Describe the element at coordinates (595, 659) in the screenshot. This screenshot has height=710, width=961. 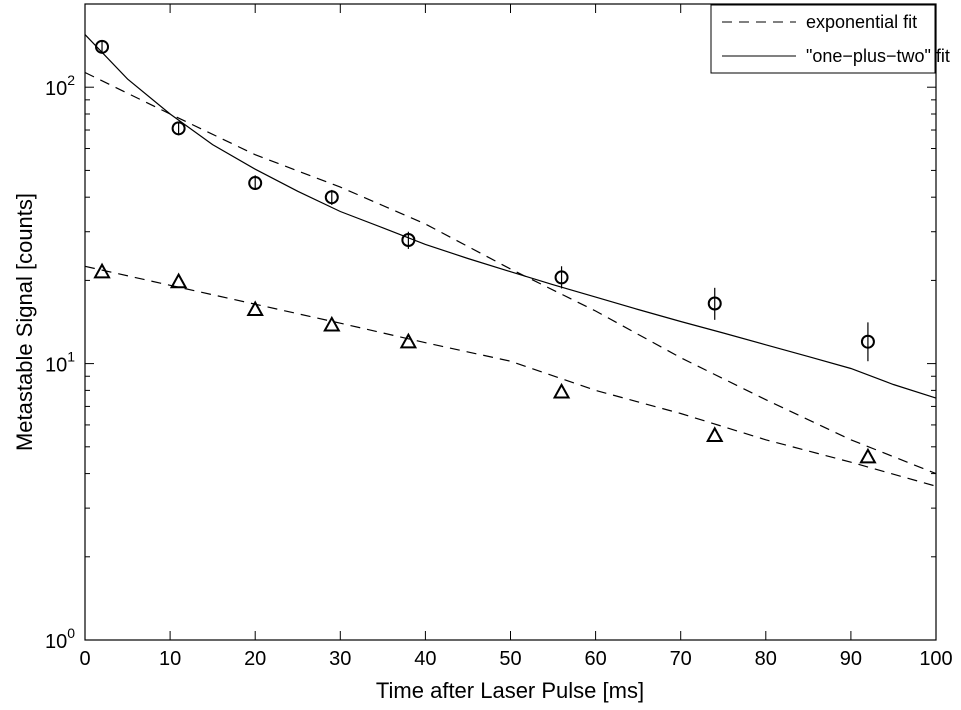
I see `x-tick-label: 60` at that location.